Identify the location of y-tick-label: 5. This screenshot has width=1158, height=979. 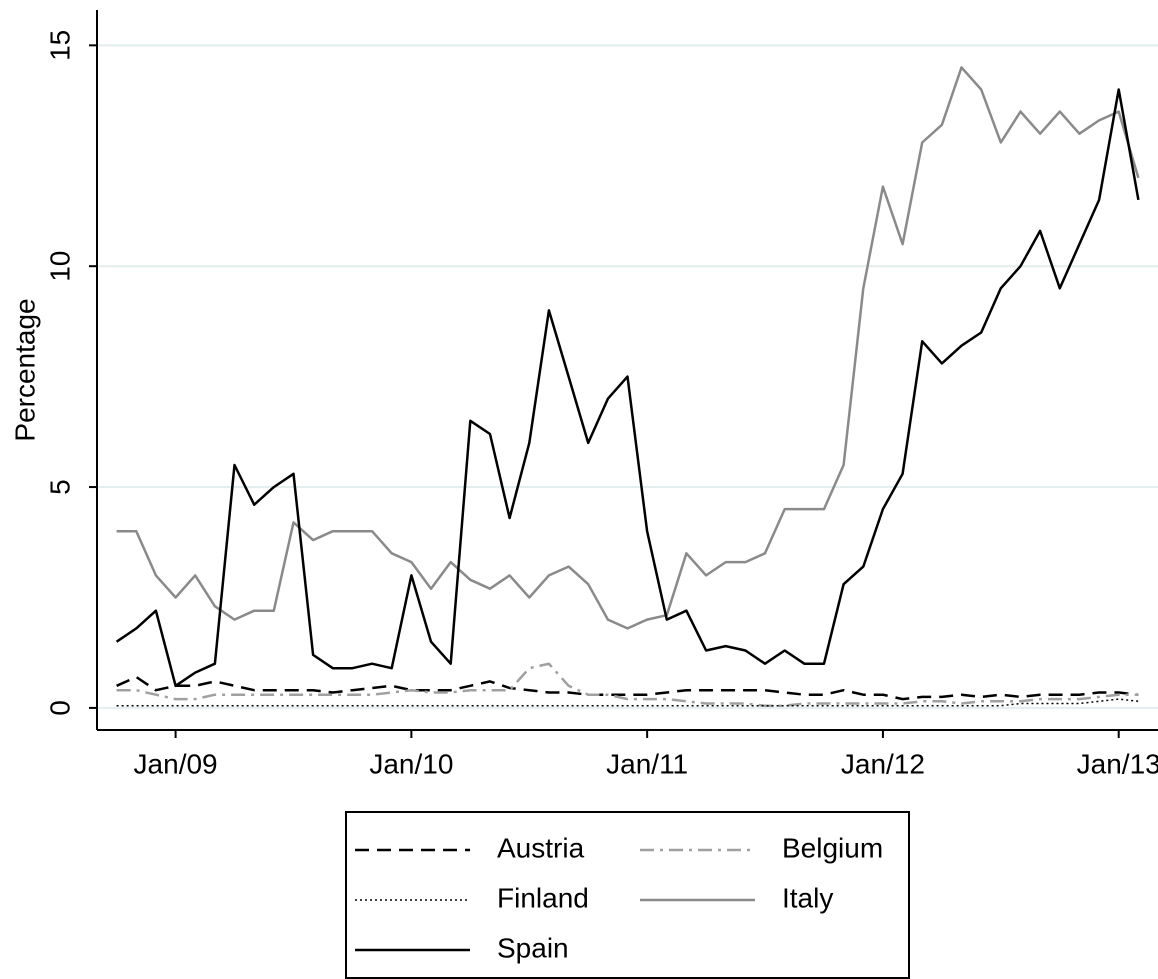
(59, 487).